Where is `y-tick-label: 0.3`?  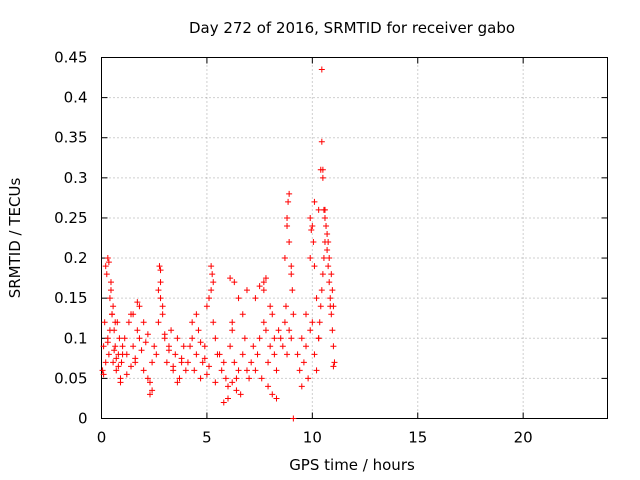
y-tick-label: 0.3 is located at coordinates (76, 178).